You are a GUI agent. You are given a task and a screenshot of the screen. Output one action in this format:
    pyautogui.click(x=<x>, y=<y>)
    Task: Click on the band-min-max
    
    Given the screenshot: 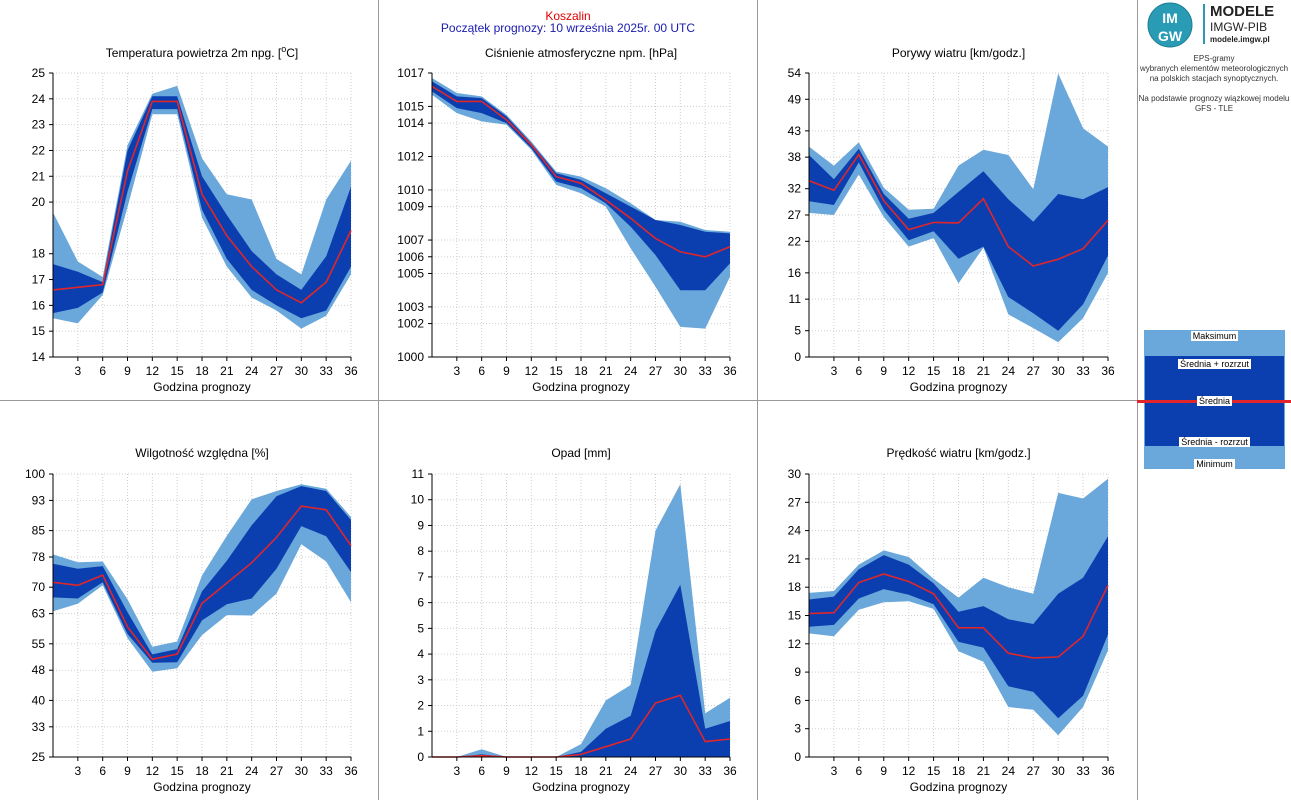 What is the action you would take?
    pyautogui.click(x=581, y=203)
    